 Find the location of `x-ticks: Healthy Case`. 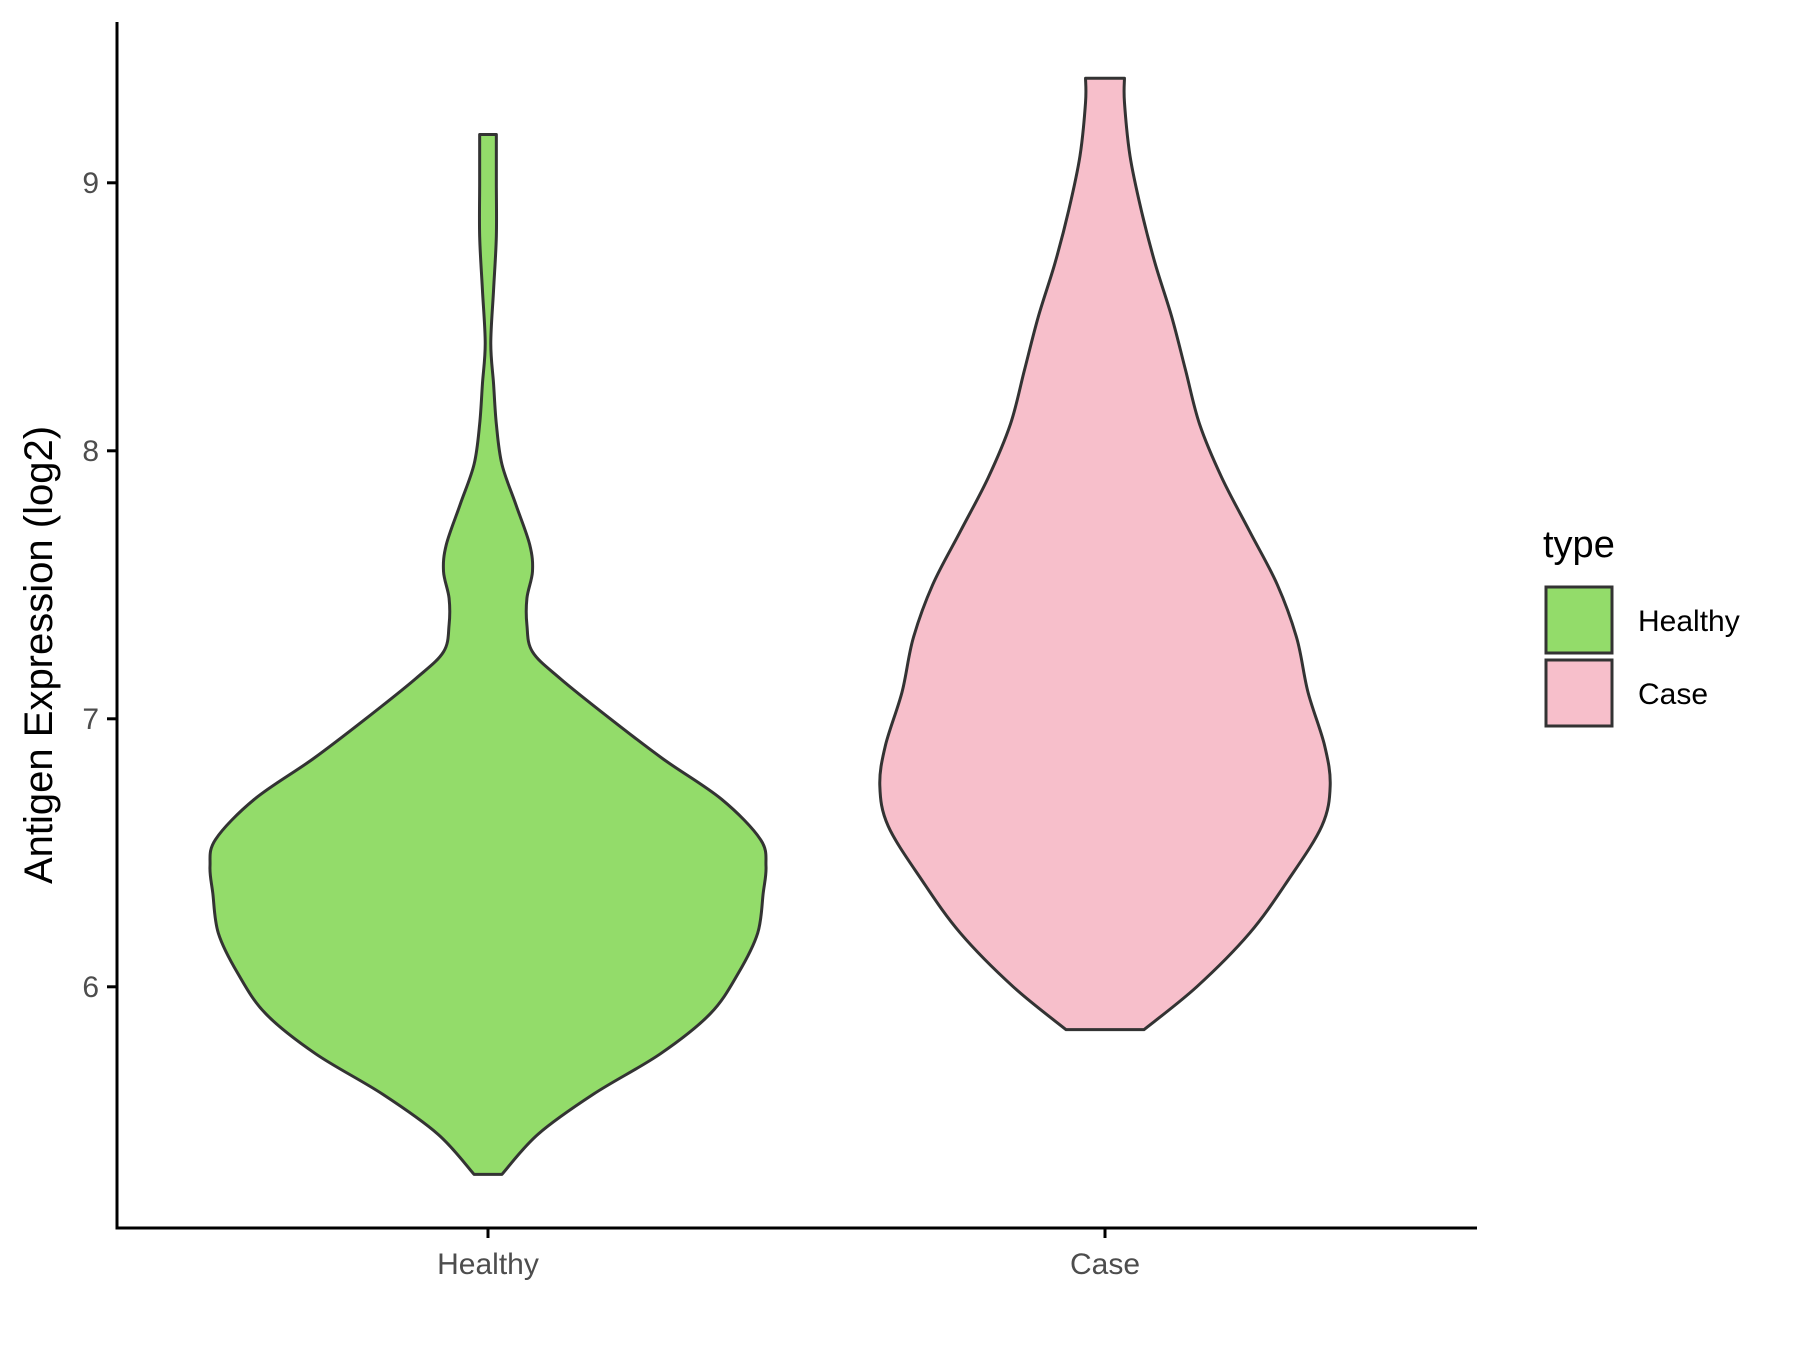

x-ticks: Healthy Case is located at coordinates (788, 1254).